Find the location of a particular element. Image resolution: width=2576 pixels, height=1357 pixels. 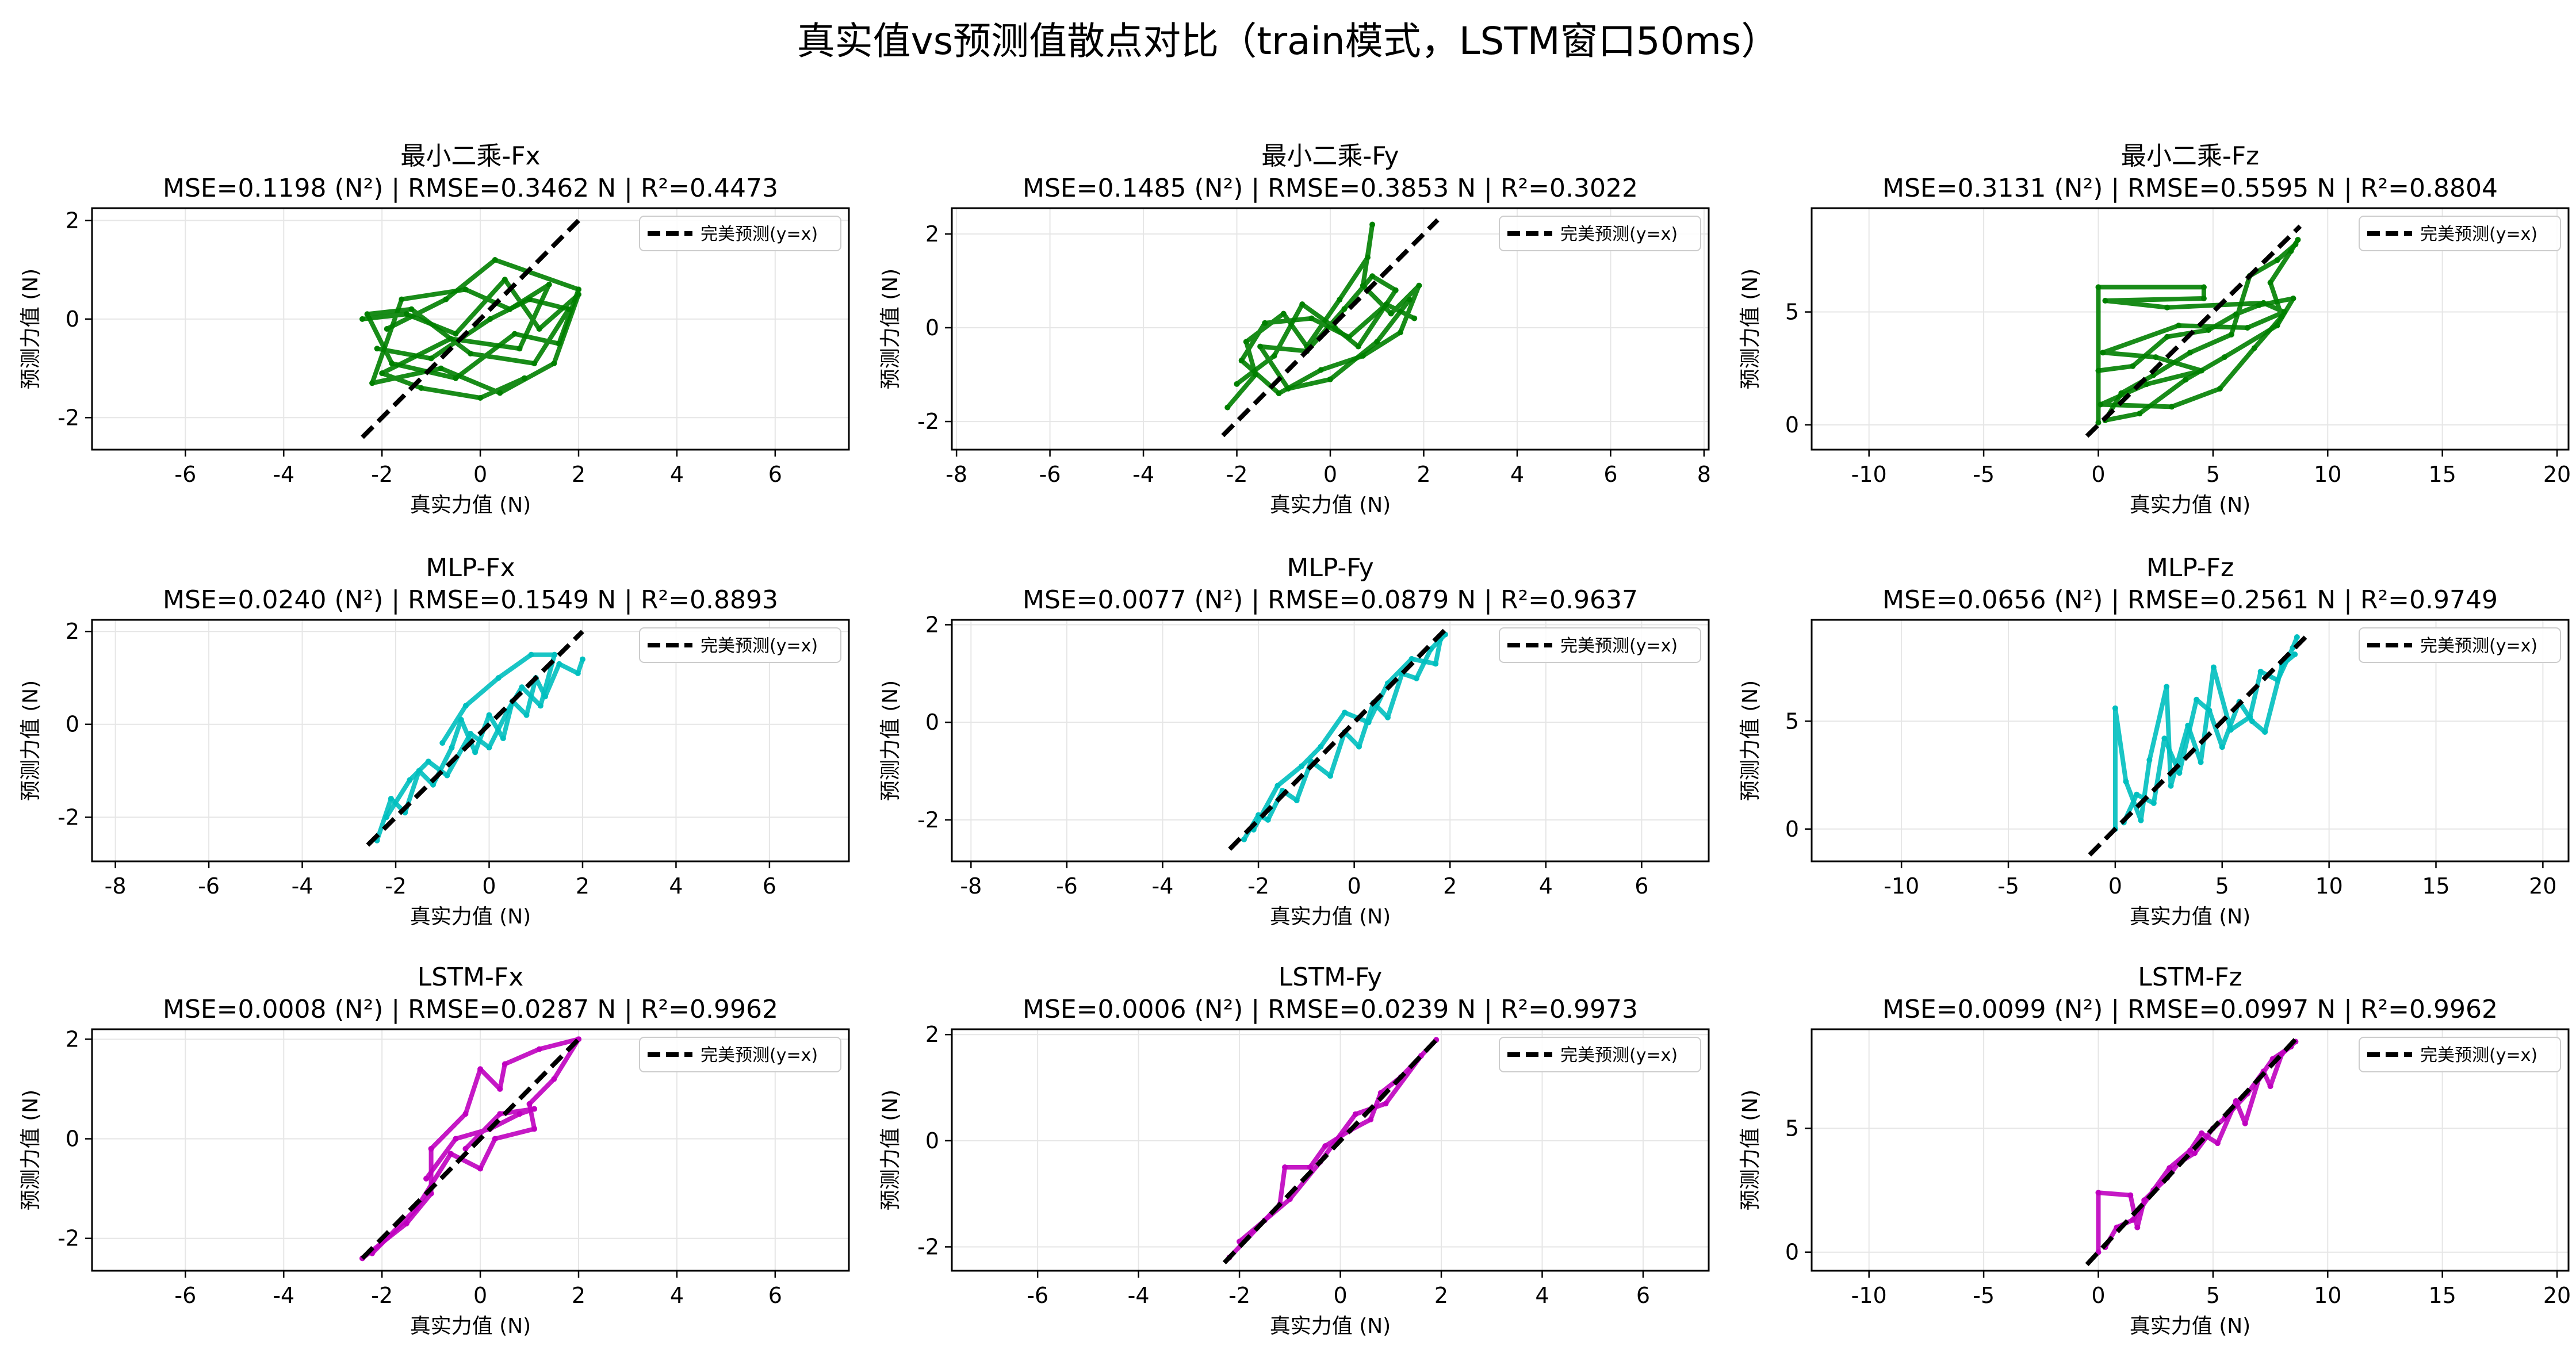

x-tick-label: 20 is located at coordinates (2542, 886).